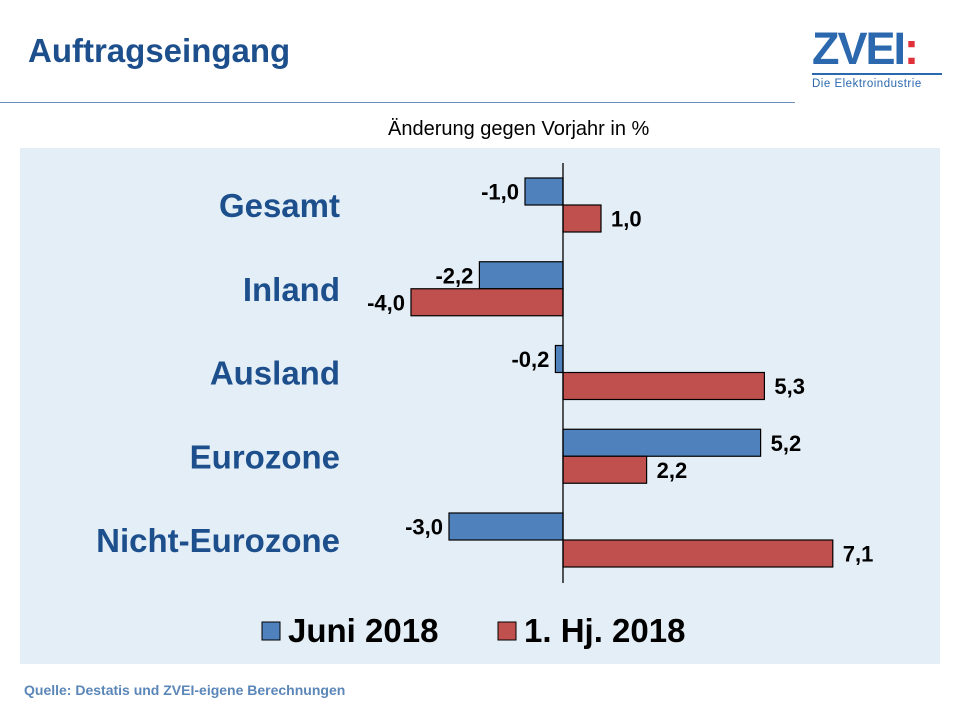 The height and width of the screenshot is (720, 960). Describe the element at coordinates (454, 275) in the screenshot. I see `data-label: -2,2` at that location.